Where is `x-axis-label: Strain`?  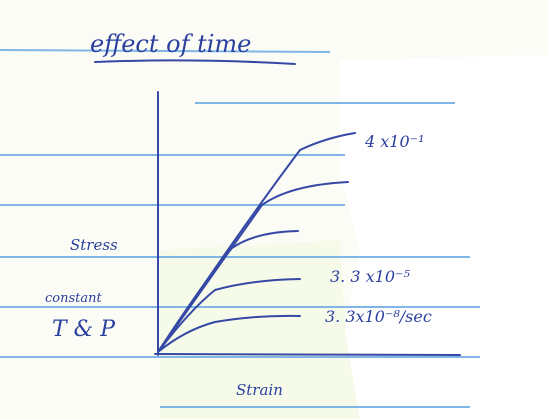 x-axis-label: Strain is located at coordinates (259, 390).